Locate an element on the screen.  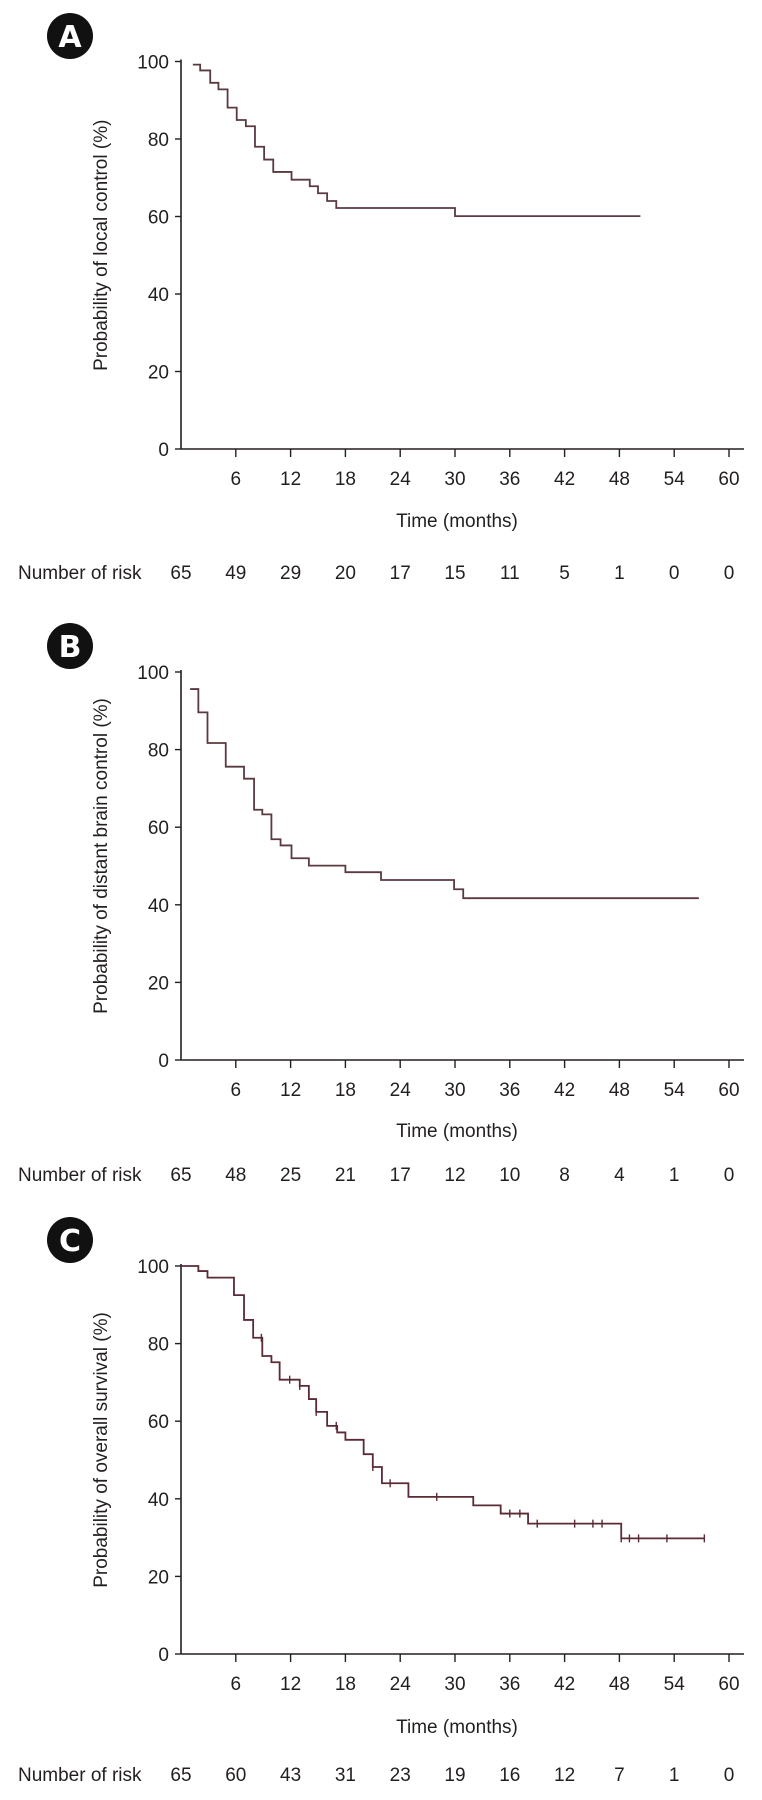
risk-count: 21 is located at coordinates (345, 1175).